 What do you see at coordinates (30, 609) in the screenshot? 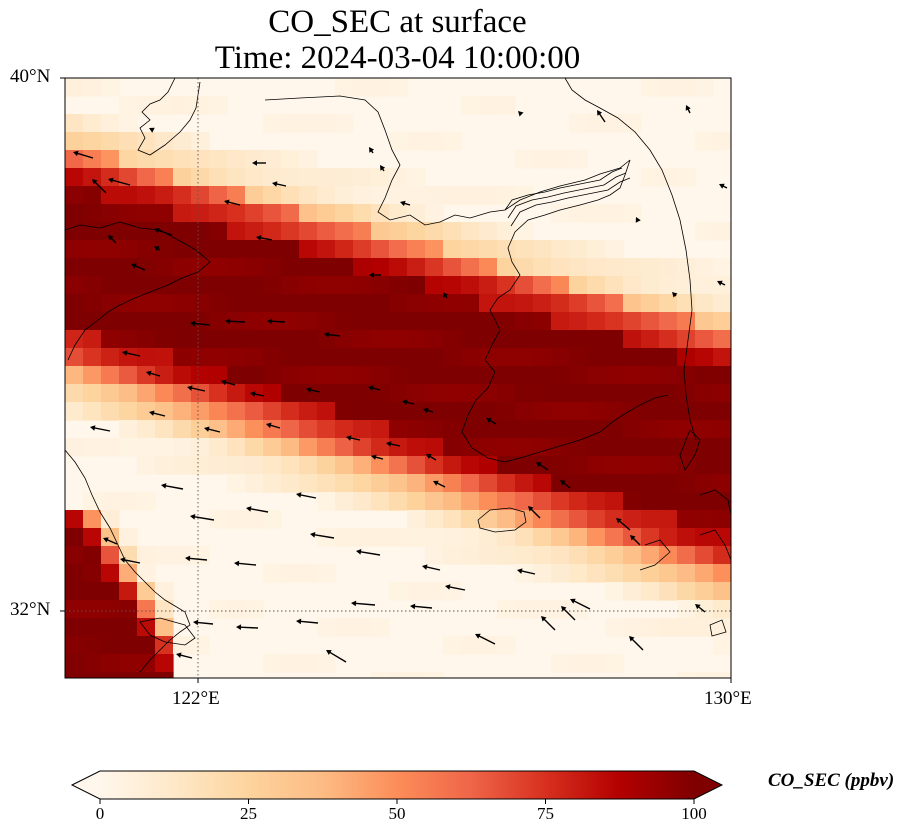
I see `y-tick-label-32n: 32°N` at bounding box center [30, 609].